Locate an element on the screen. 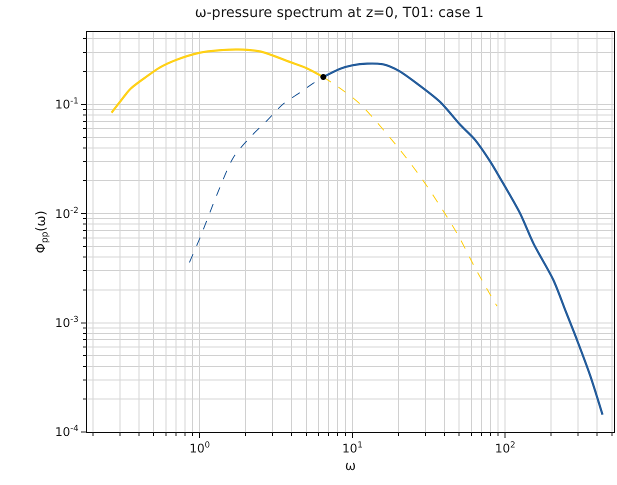 The height and width of the screenshot is (485, 617). y-tick-label: 10$^{-3}$ is located at coordinates (66, 322).